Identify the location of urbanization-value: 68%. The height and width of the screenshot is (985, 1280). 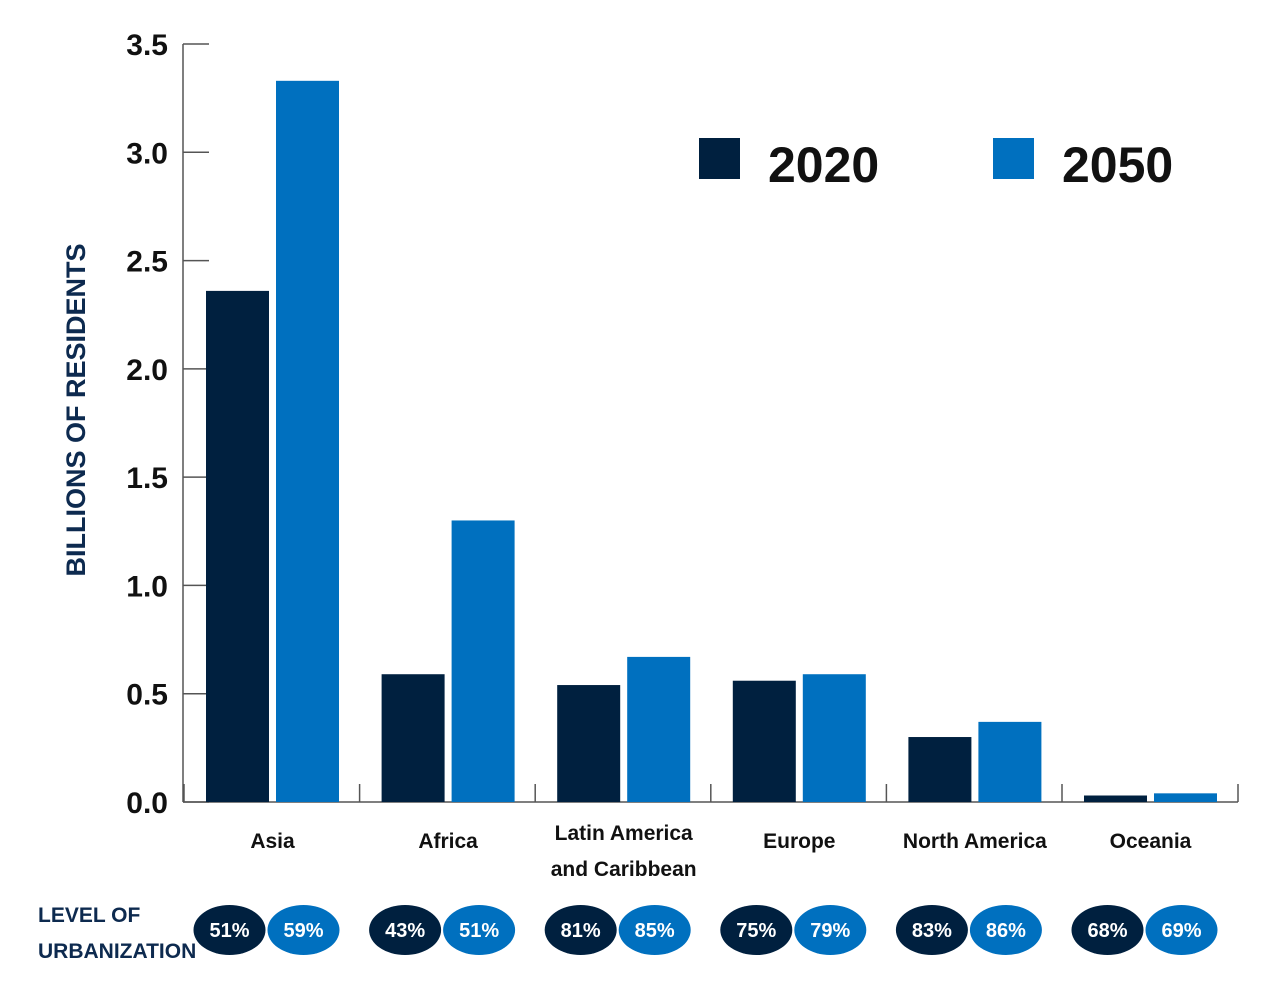
(1107, 931).